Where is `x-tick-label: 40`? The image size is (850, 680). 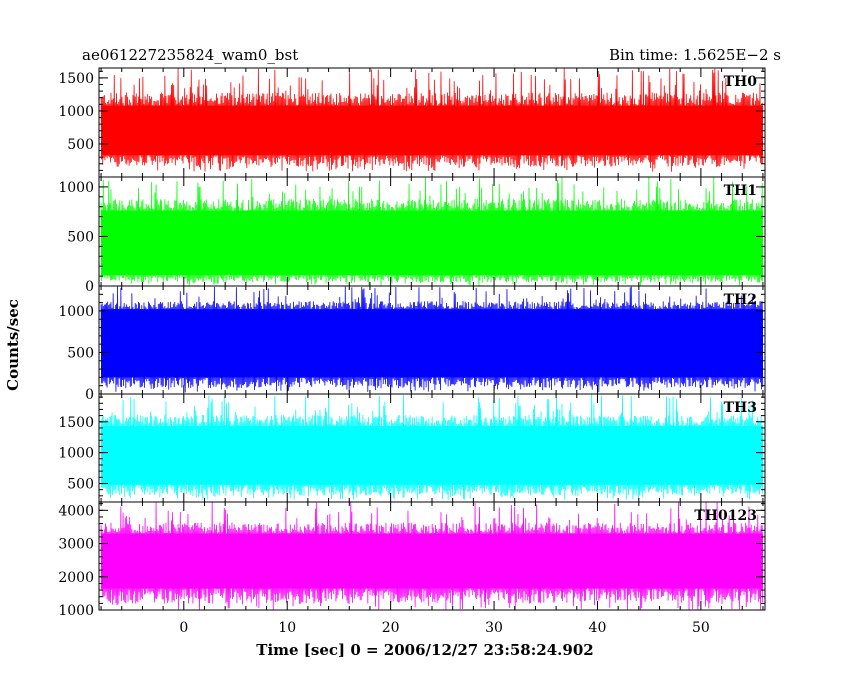
x-tick-label: 40 is located at coordinates (598, 628).